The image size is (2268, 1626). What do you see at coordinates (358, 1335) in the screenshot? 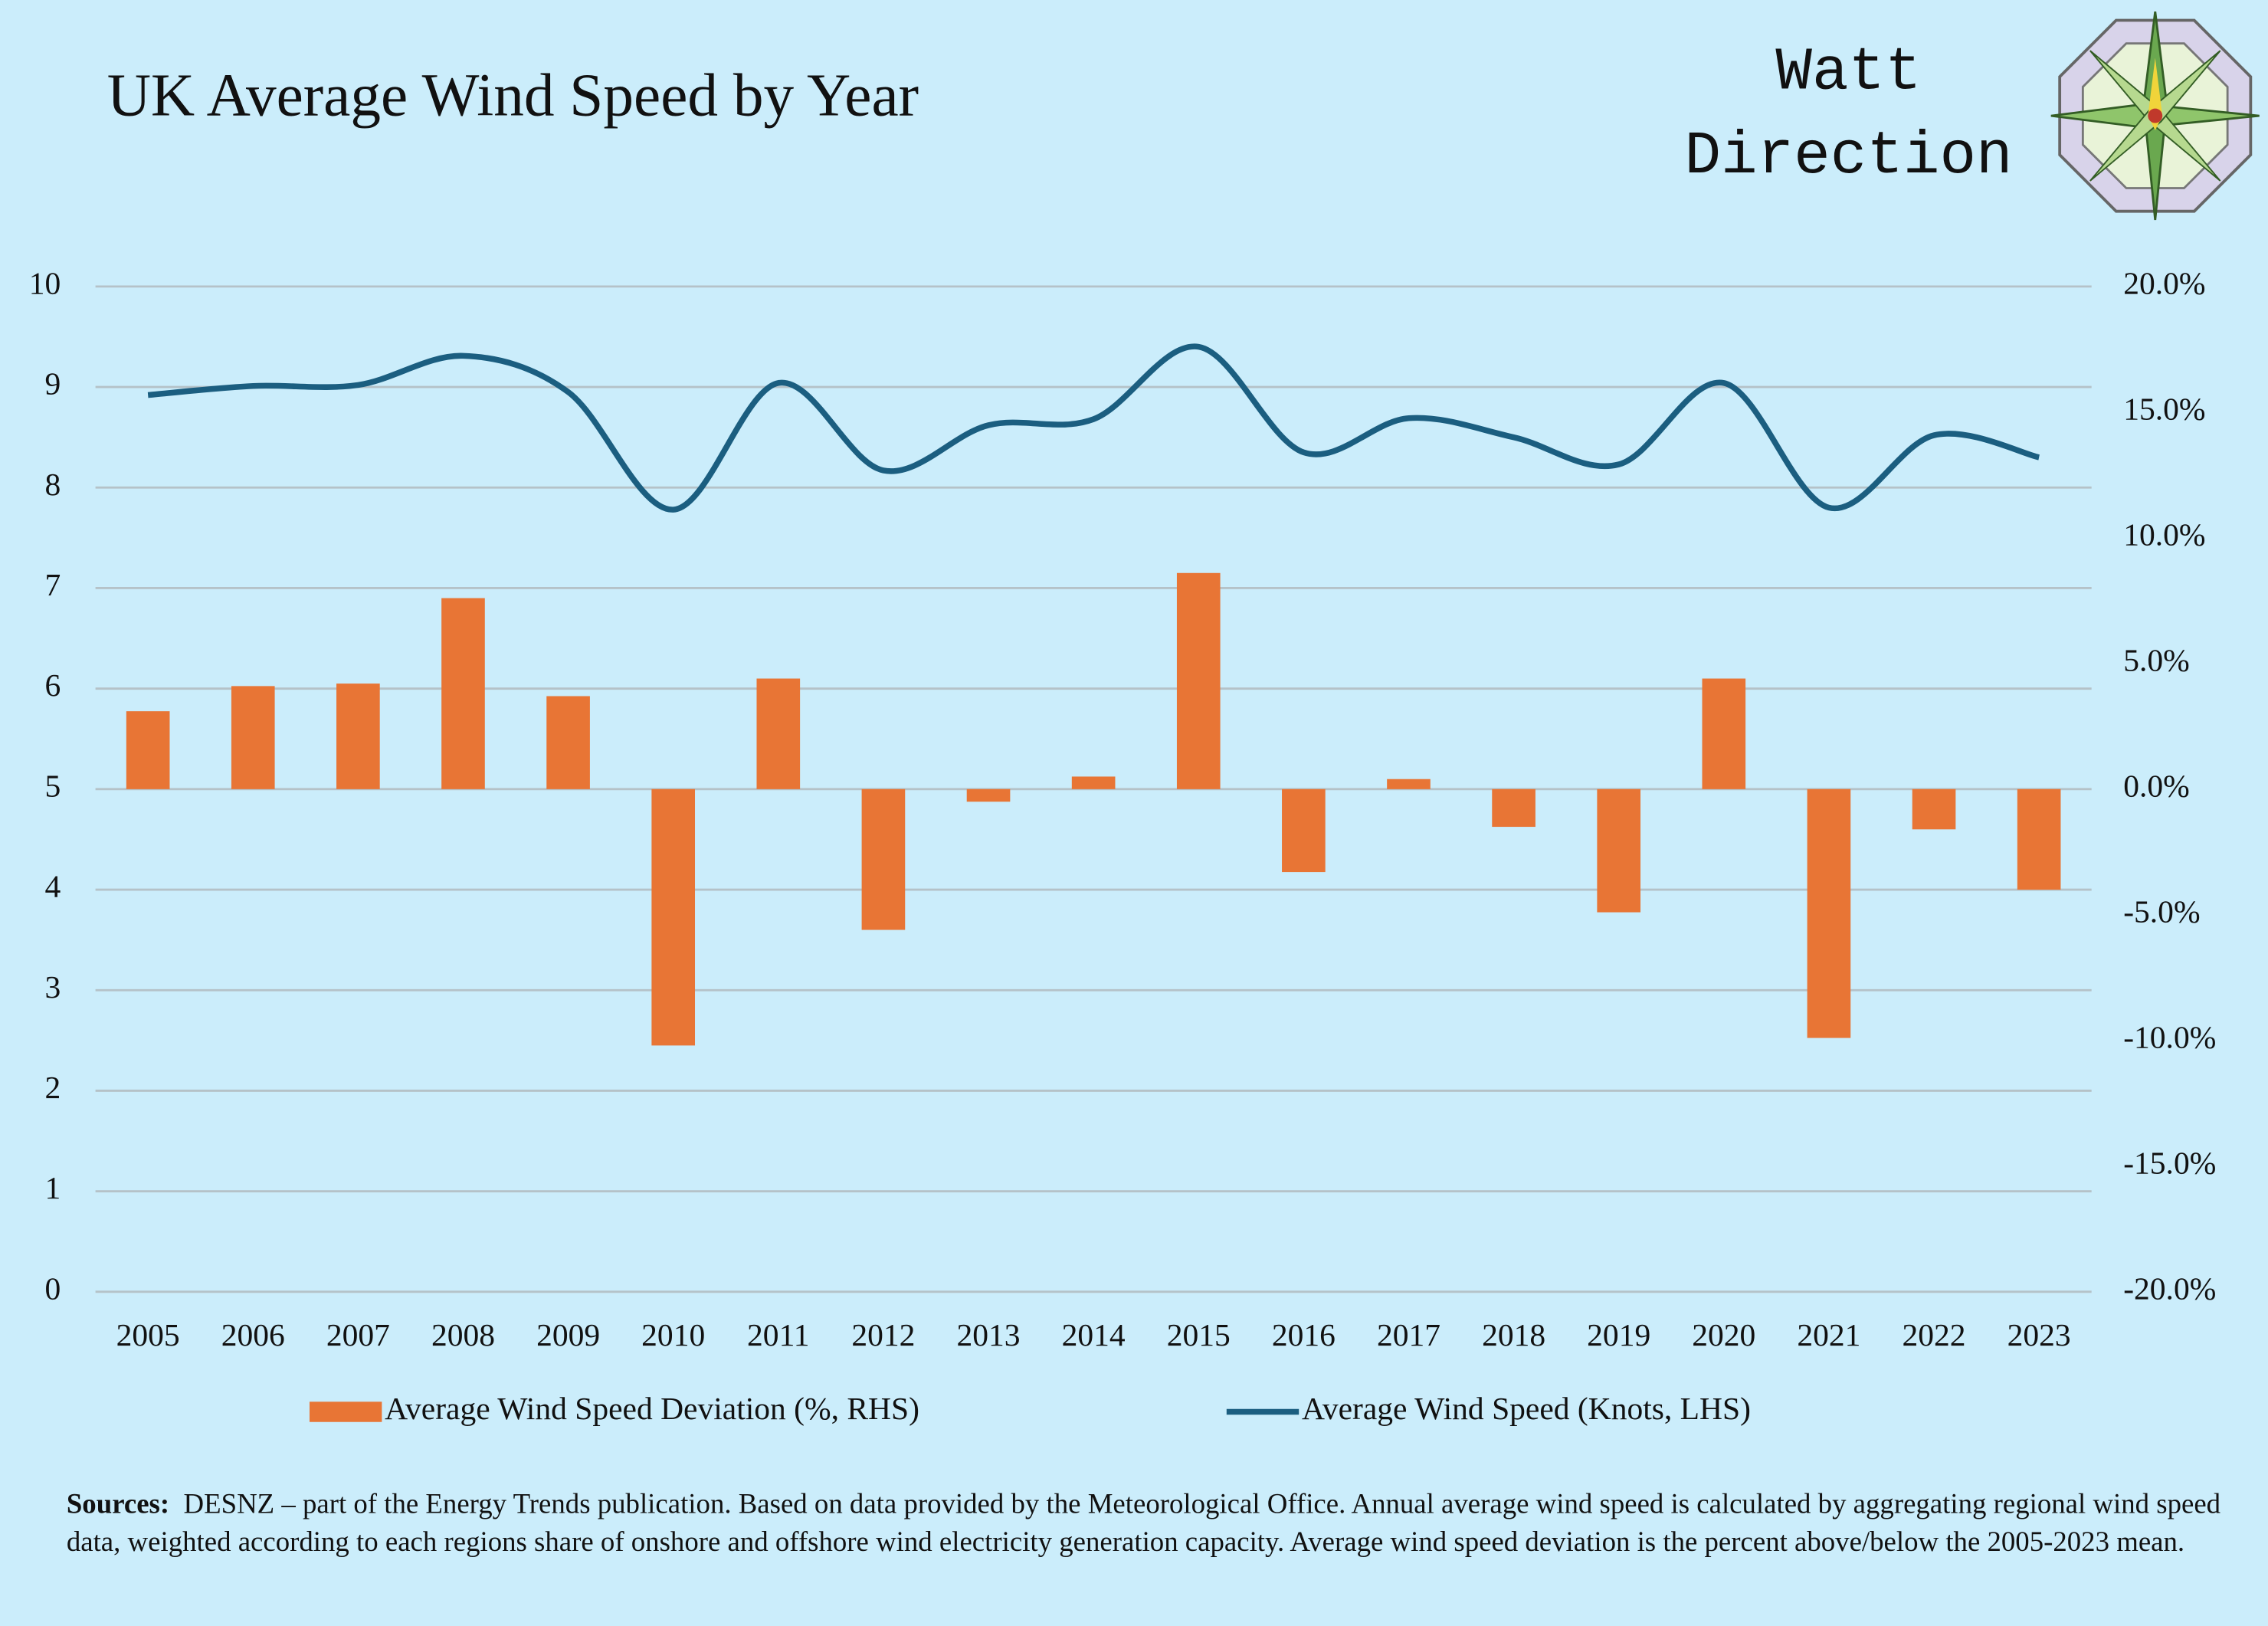
I see `x-tick-label: 2007` at bounding box center [358, 1335].